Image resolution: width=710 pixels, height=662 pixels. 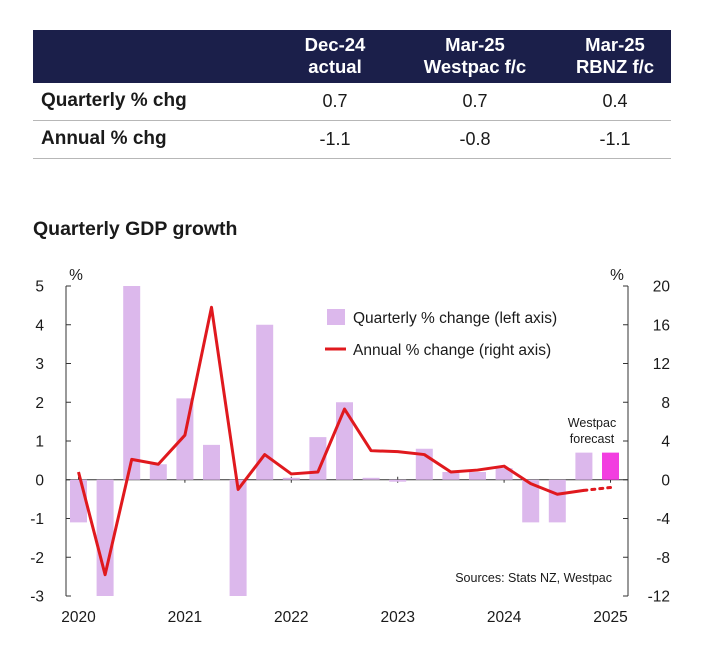 What do you see at coordinates (610, 466) in the screenshot?
I see `forecast-bar` at bounding box center [610, 466].